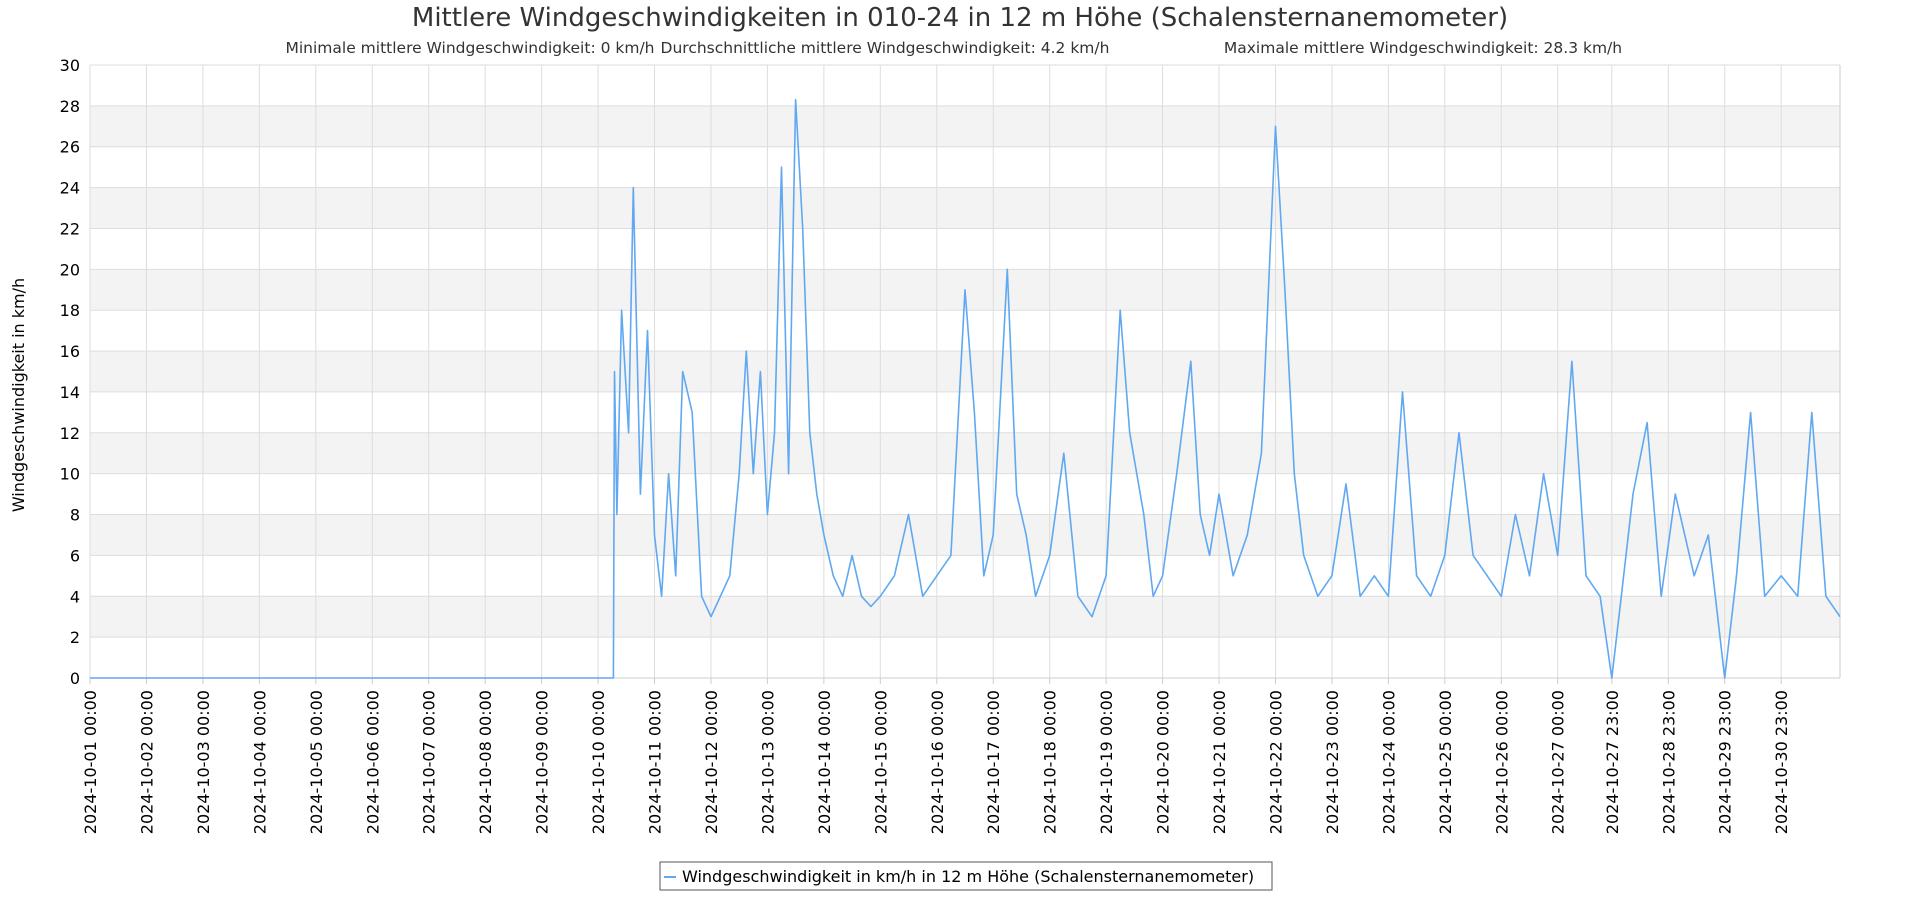 The image size is (1920, 900). What do you see at coordinates (75, 596) in the screenshot?
I see `y-tick-label: 4` at bounding box center [75, 596].